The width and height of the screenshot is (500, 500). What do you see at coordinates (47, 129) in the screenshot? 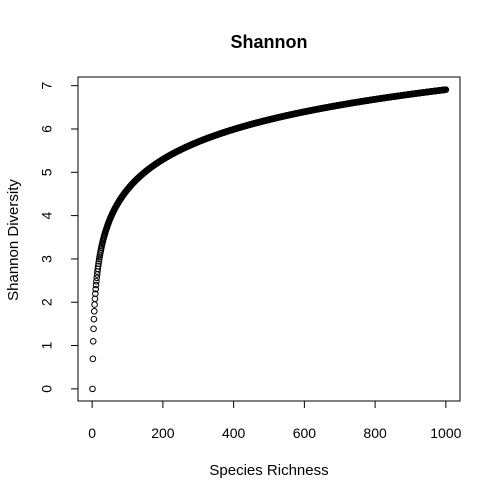
I see `y-tick-label: 6` at bounding box center [47, 129].